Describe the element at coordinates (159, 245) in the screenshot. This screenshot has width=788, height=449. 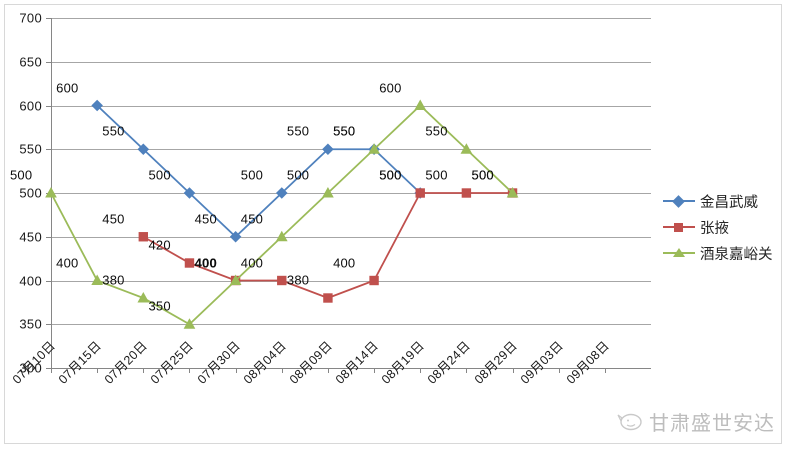
I see `data-label: 420` at that location.